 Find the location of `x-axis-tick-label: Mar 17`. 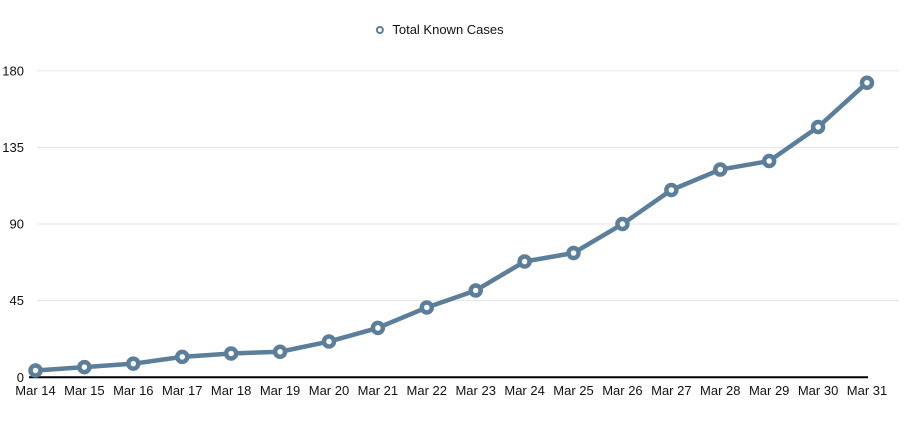

x-axis-tick-label: Mar 17 is located at coordinates (182, 390).